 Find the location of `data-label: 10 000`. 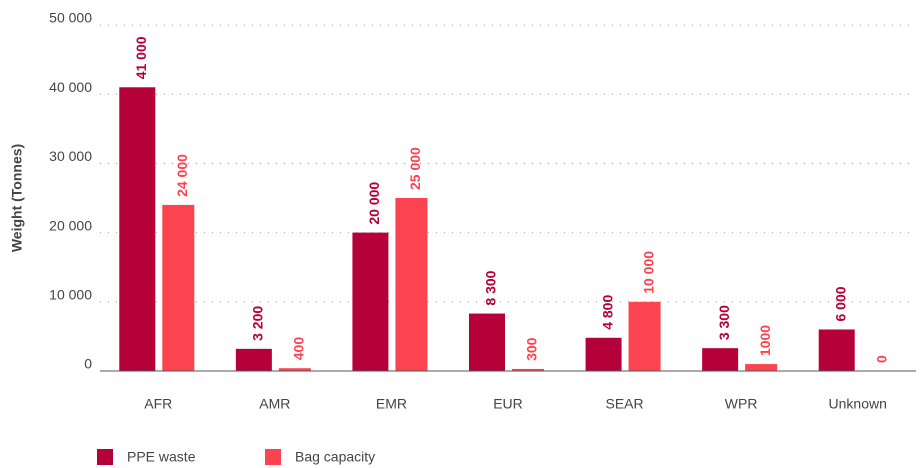

data-label: 10 000 is located at coordinates (648, 272).